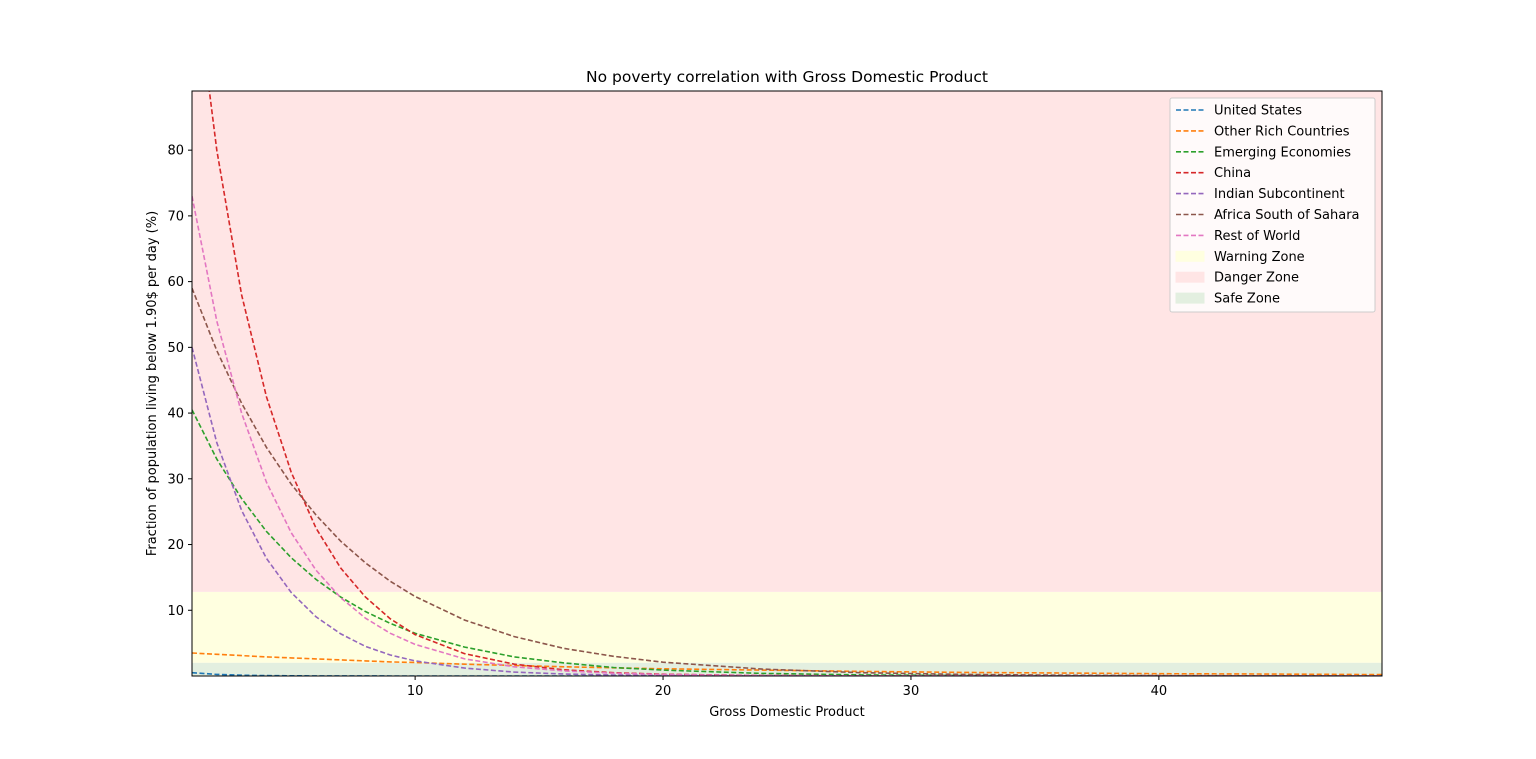 This screenshot has width=1536, height=759. What do you see at coordinates (1282, 152) in the screenshot?
I see `legend-label: Emerging Economies` at bounding box center [1282, 152].